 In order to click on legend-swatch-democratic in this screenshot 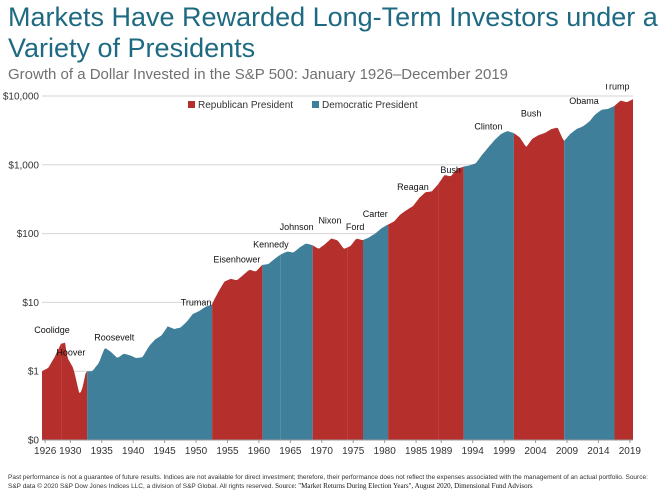, I will do `click(315, 104)`.